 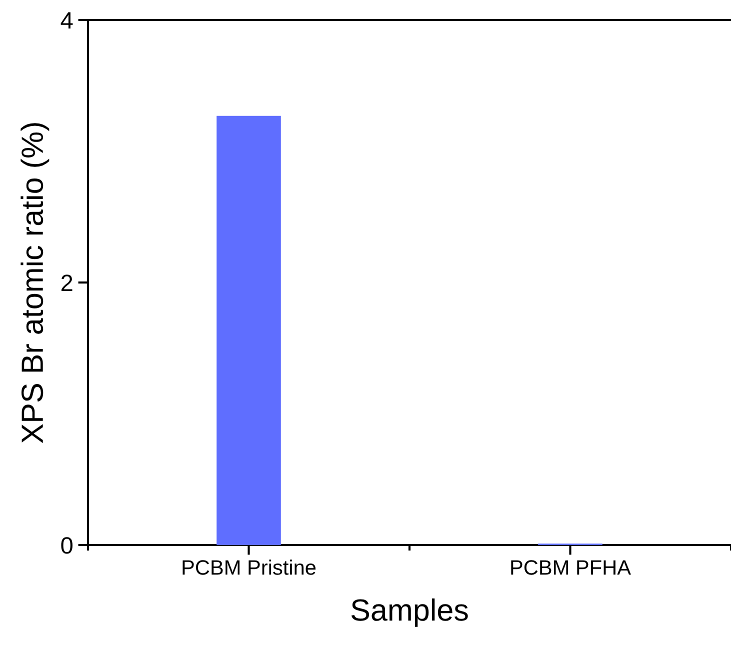 What do you see at coordinates (66, 283) in the screenshot?
I see `y-tick-label: 2` at bounding box center [66, 283].